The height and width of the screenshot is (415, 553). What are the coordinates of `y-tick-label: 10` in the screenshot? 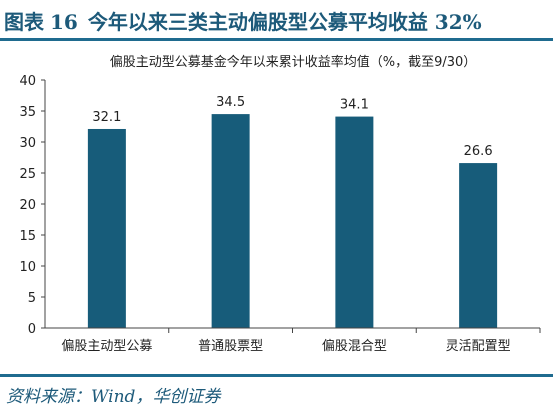 It's located at (27, 267).